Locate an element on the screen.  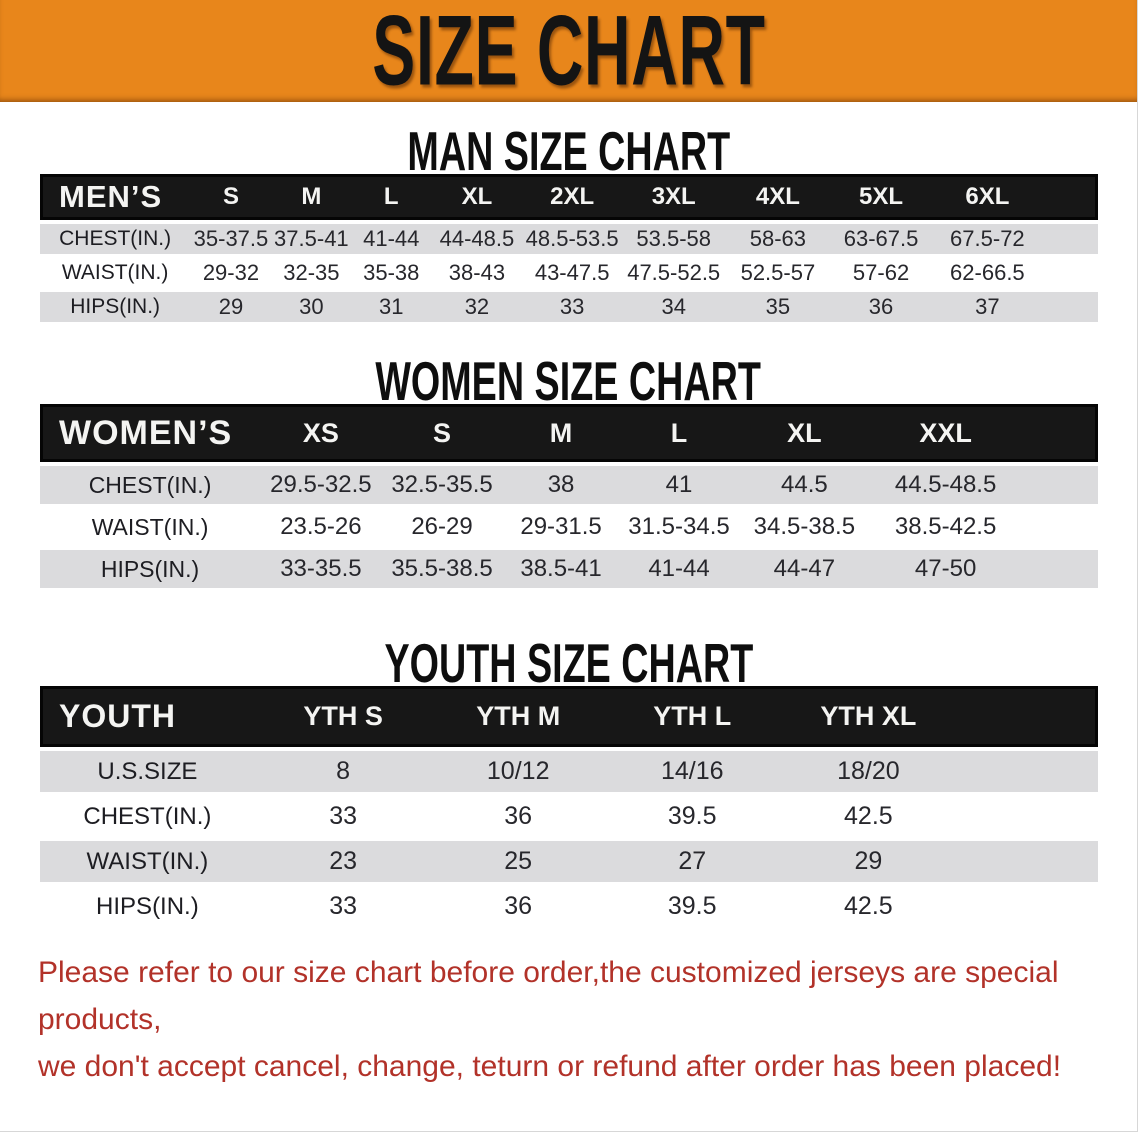
youth-waist-value: 23 is located at coordinates (343, 859).